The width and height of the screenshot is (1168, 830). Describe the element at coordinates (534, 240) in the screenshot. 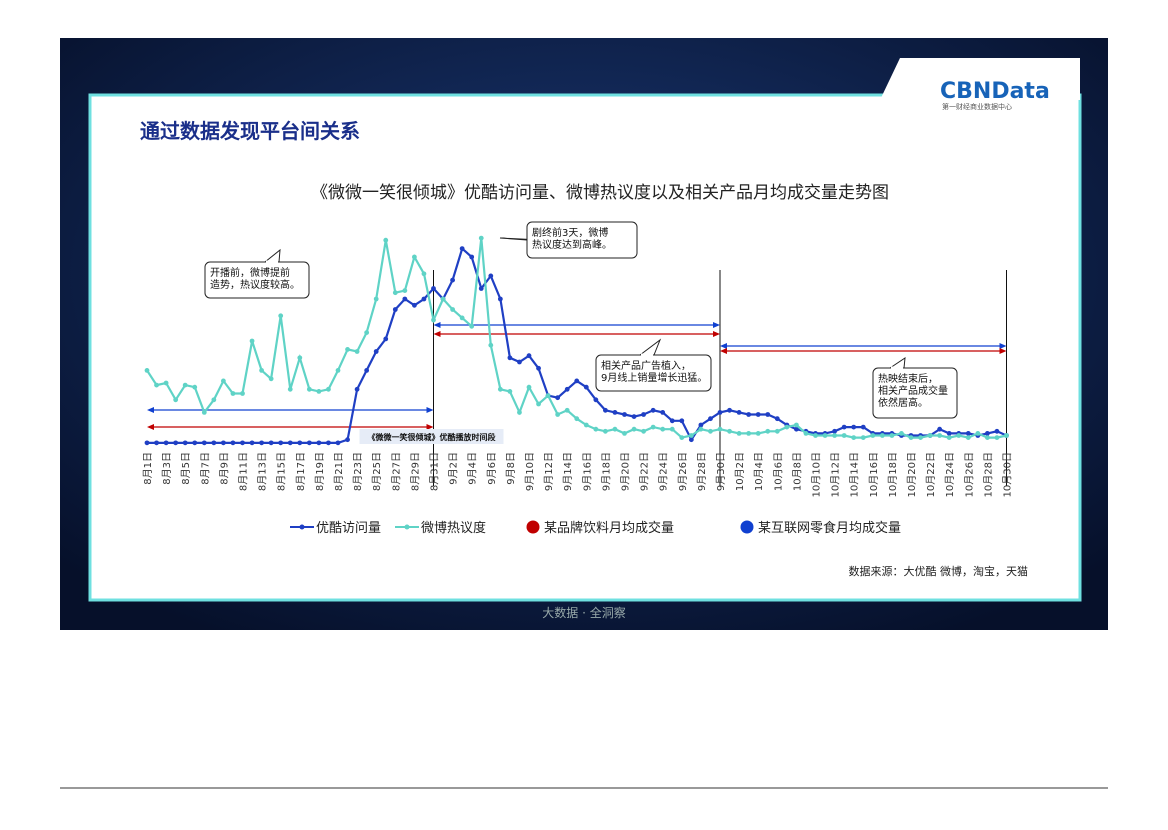

I see `callout-mask` at that location.